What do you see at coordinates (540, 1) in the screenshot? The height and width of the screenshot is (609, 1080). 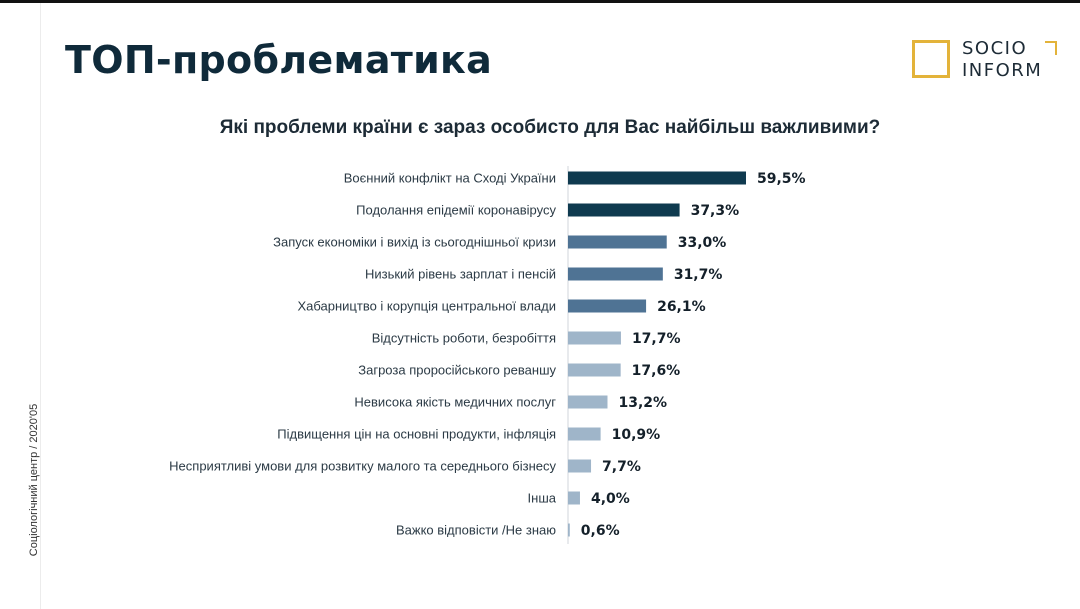 I see `top-border` at bounding box center [540, 1].